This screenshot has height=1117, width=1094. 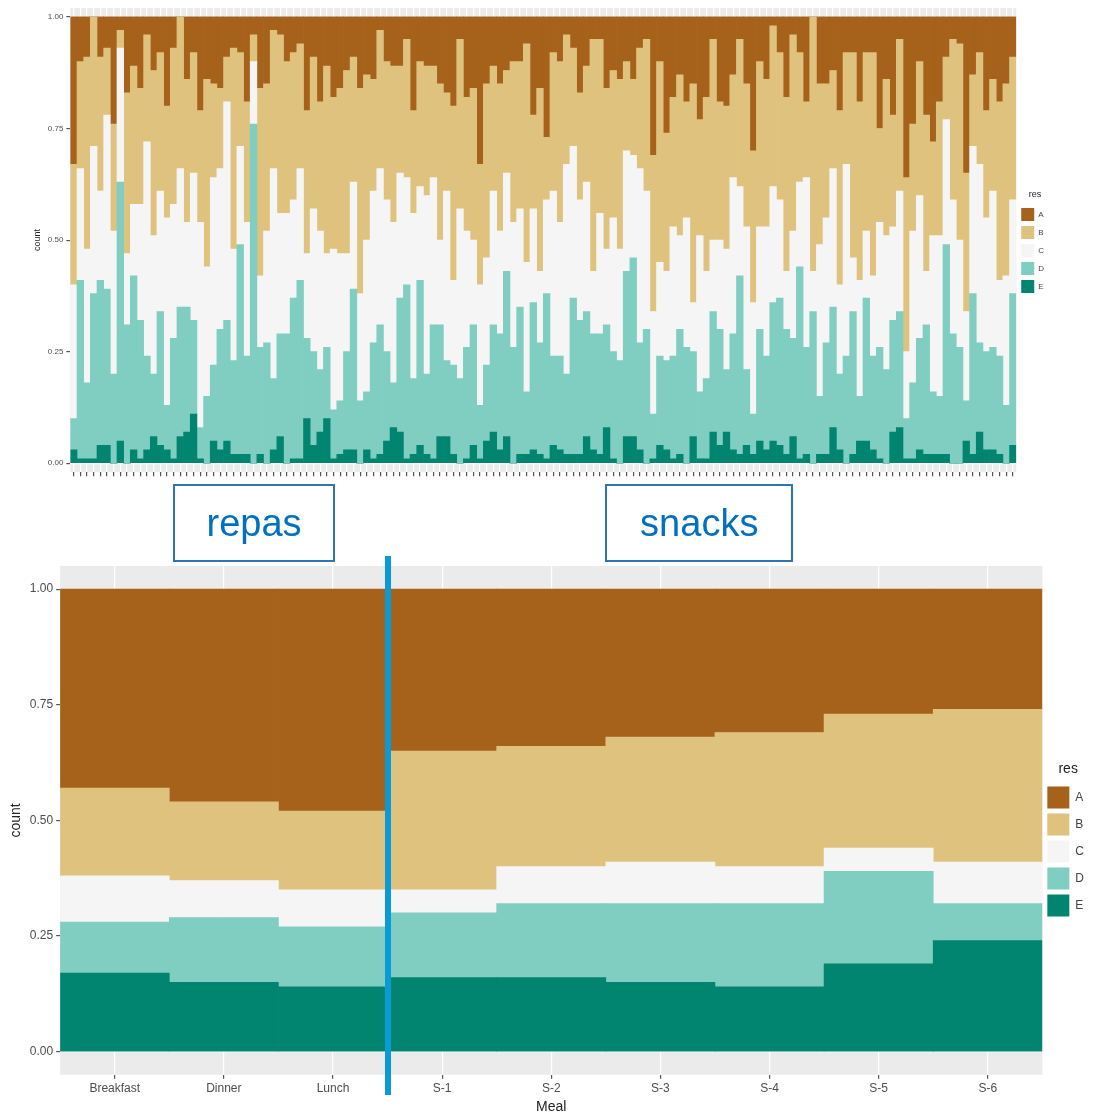 I want to click on x-tick-label: S-4, so click(x=770, y=1088).